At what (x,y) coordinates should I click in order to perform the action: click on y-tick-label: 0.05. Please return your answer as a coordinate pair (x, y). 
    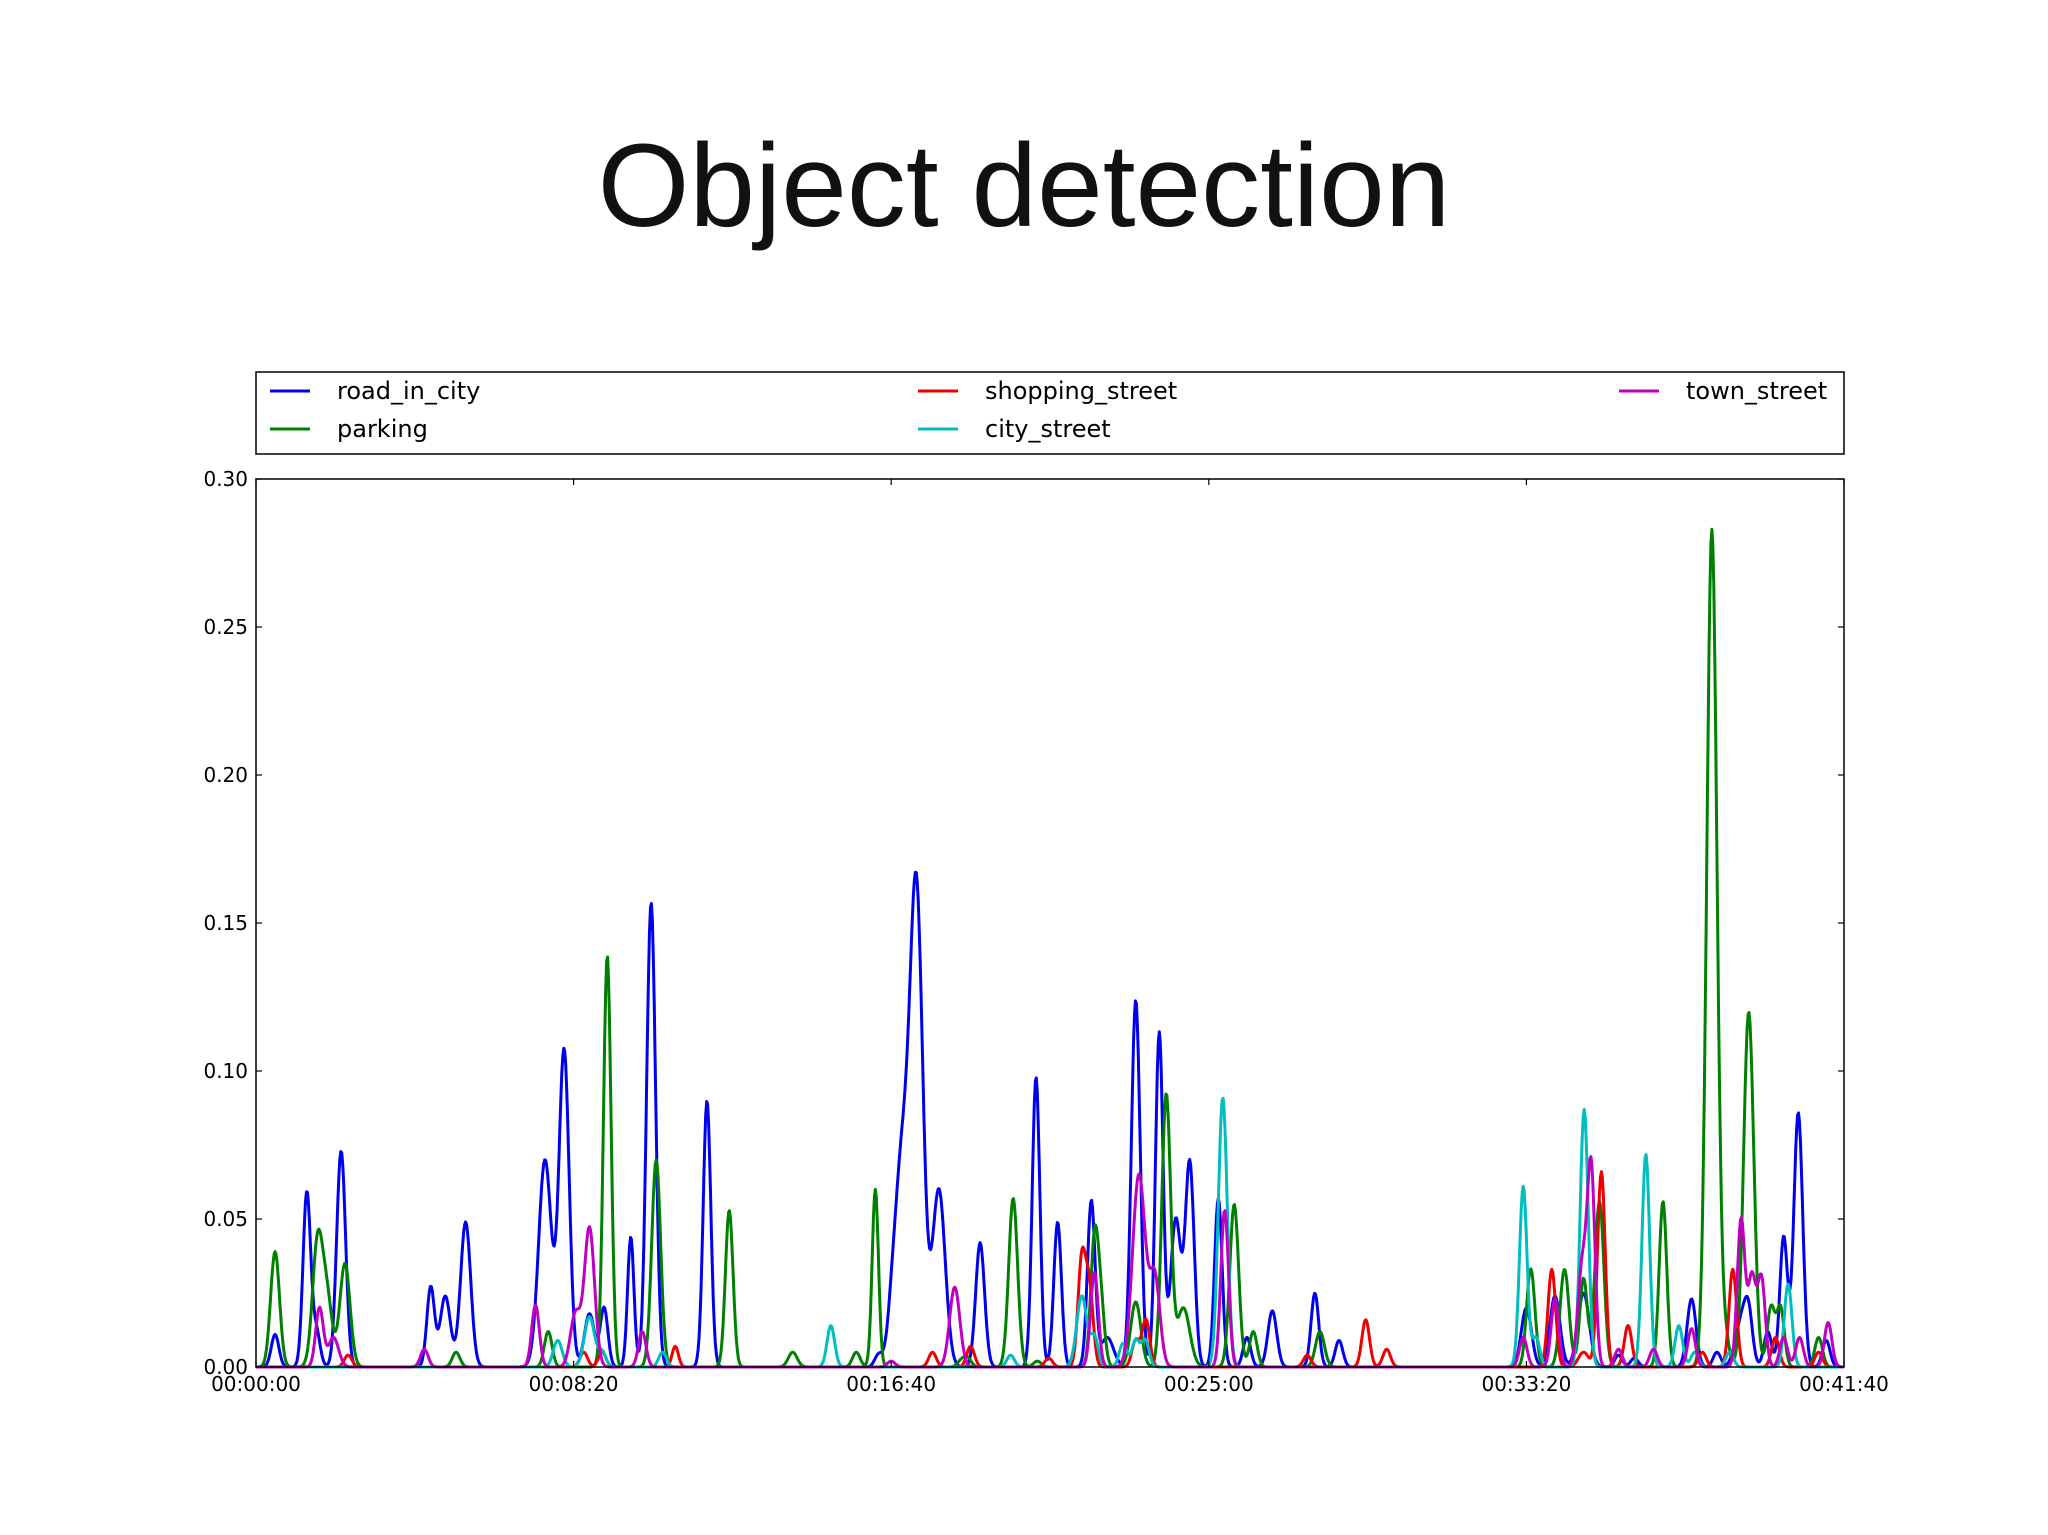
    Looking at the image, I should click on (225, 1219).